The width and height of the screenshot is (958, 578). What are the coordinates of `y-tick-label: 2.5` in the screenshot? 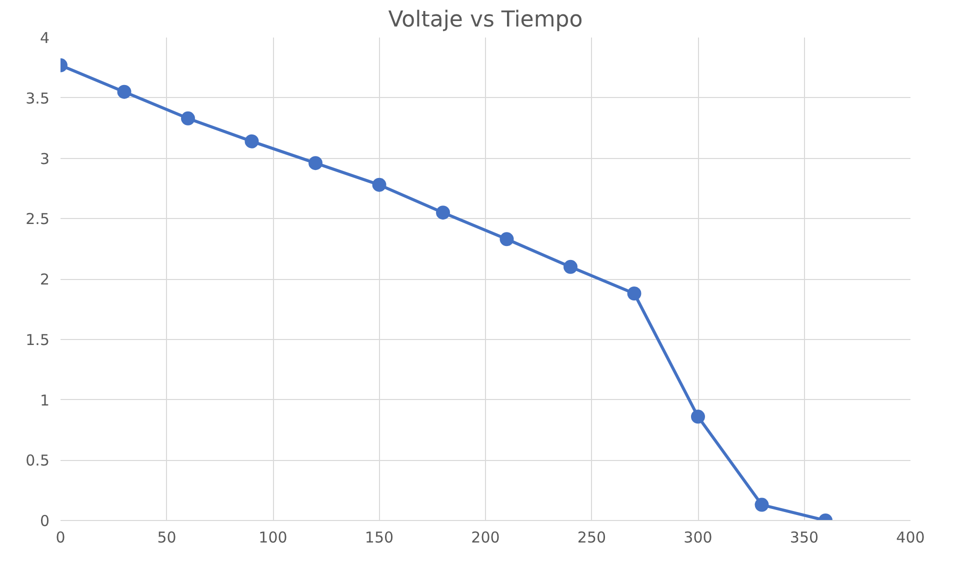 It's located at (38, 219).